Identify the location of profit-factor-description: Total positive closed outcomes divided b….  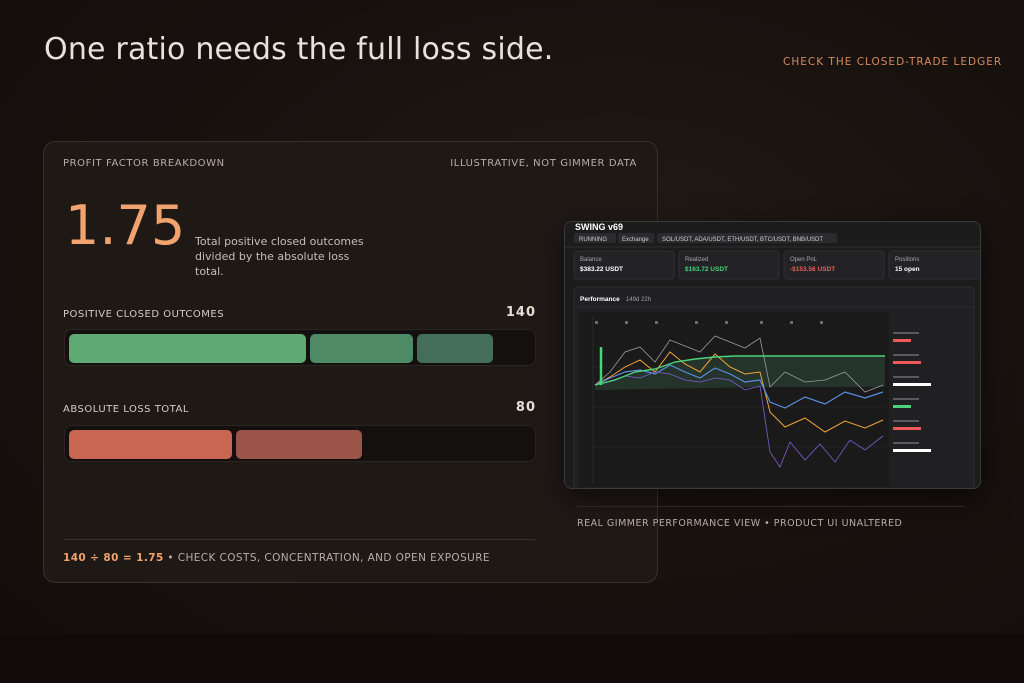
(279, 256).